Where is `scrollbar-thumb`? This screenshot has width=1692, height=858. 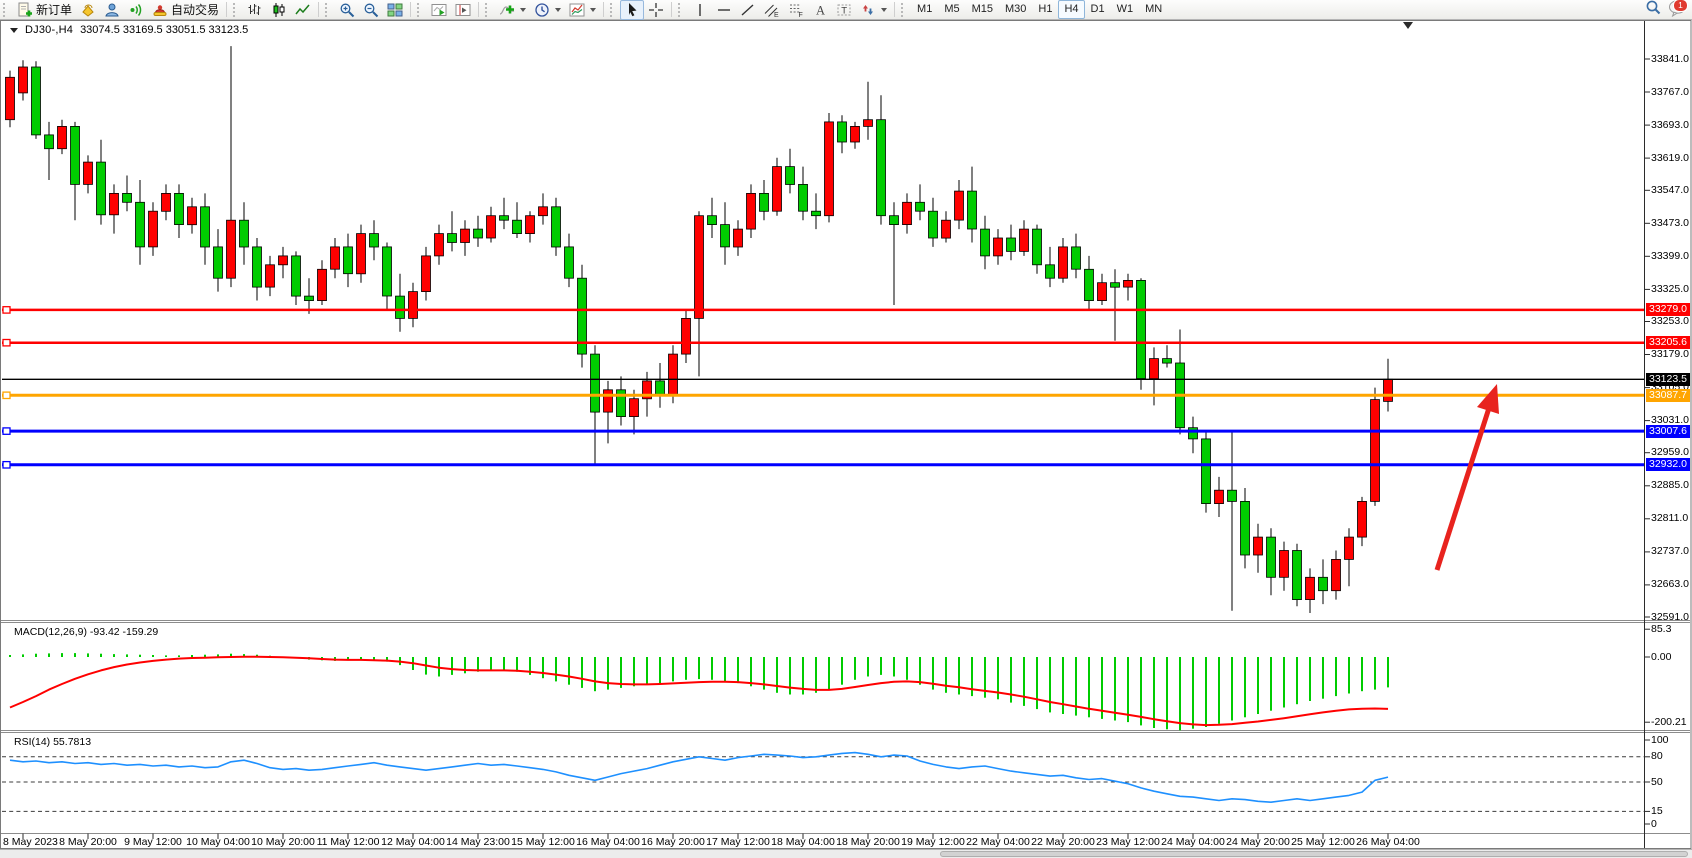
scrollbar-thumb is located at coordinates (1314, 854).